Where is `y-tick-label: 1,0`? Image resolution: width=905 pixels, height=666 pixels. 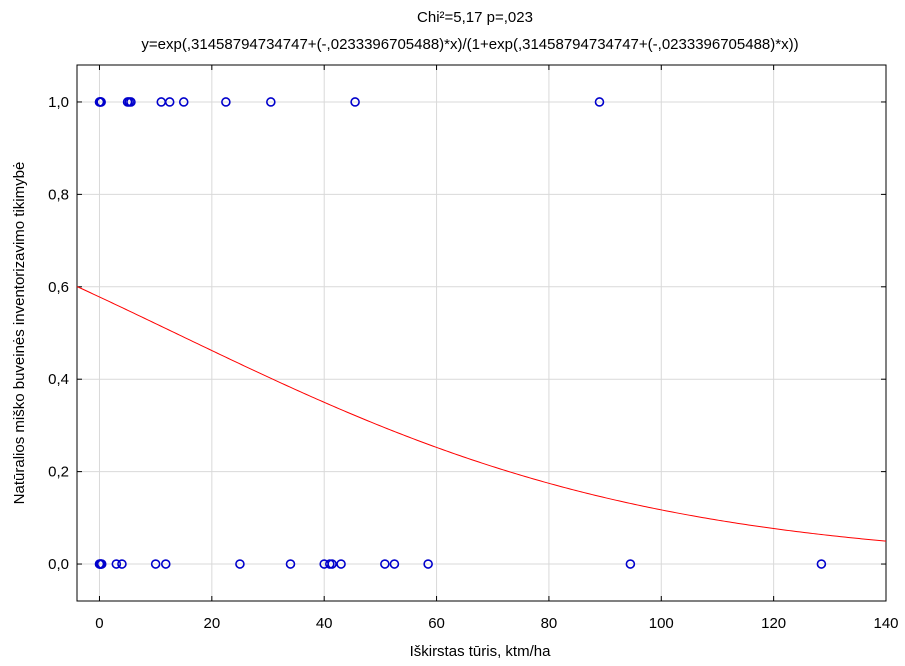 y-tick-label: 1,0 is located at coordinates (58, 102).